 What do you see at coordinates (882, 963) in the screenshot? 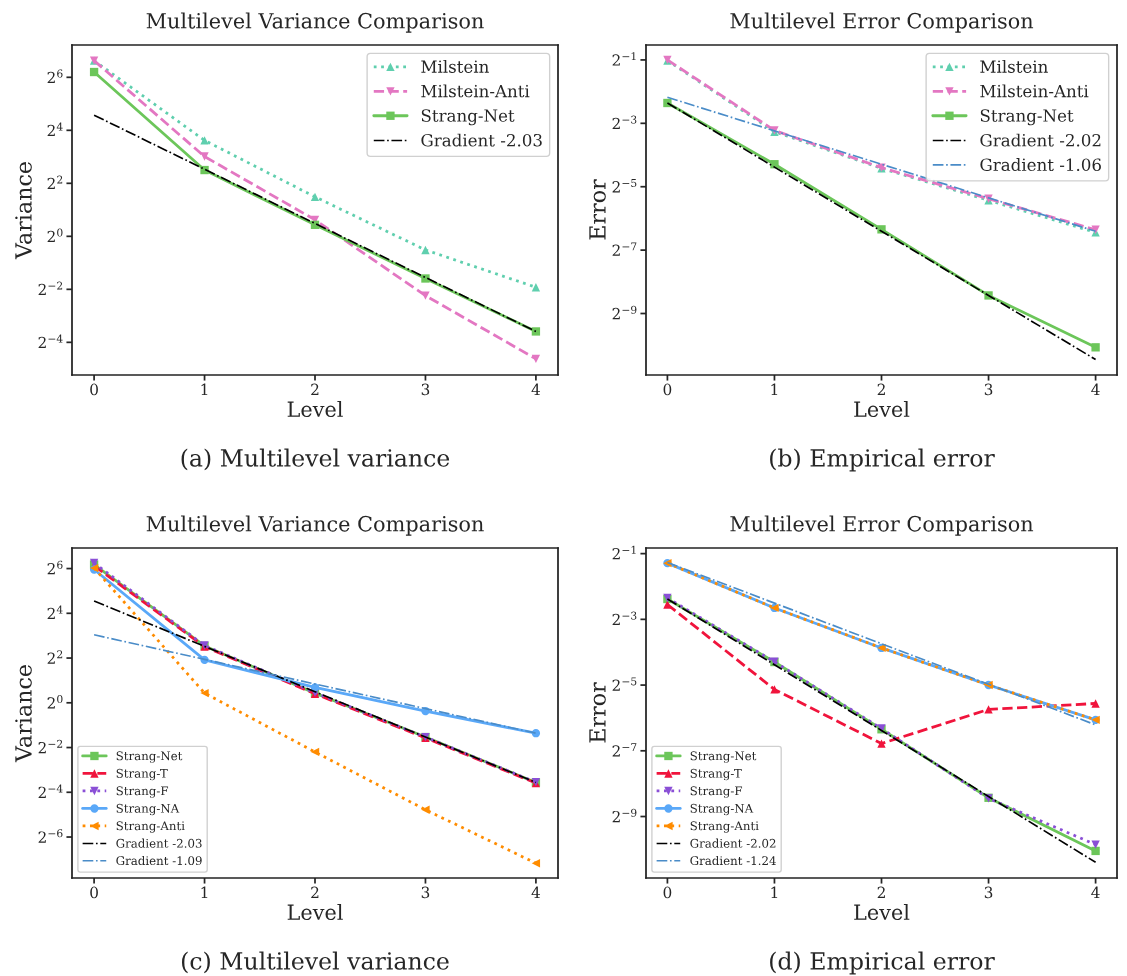
I see `text: (d) Empirical error` at bounding box center [882, 963].